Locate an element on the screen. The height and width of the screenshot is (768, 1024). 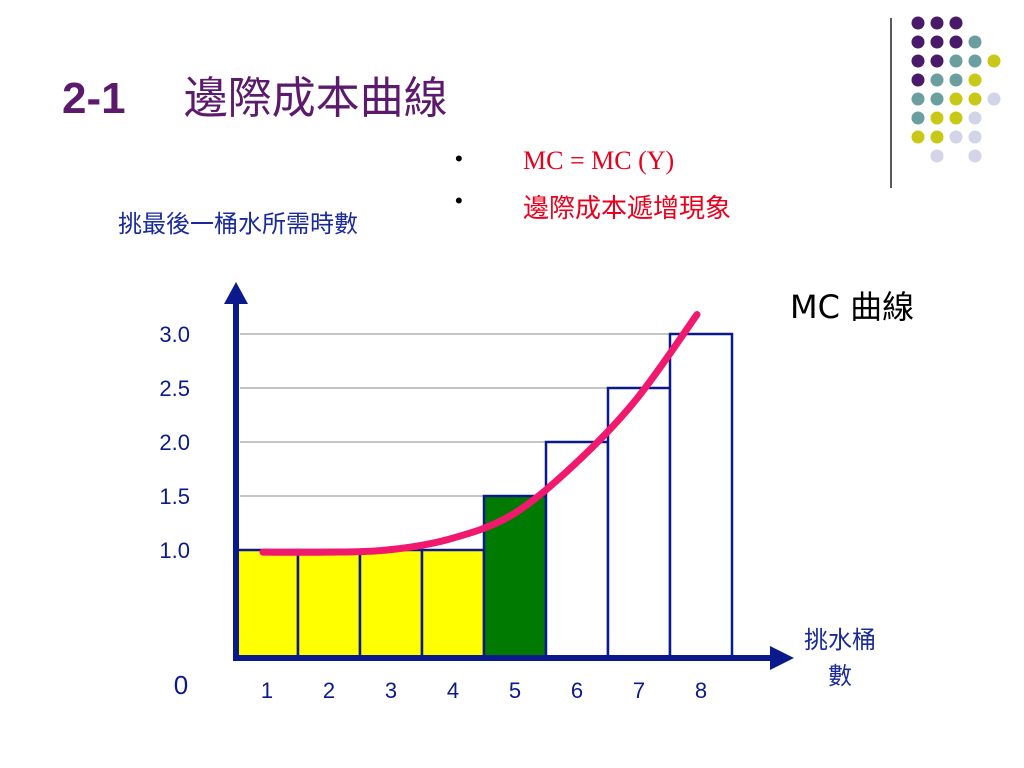
decorative-dot-grid is located at coordinates (956, 89).